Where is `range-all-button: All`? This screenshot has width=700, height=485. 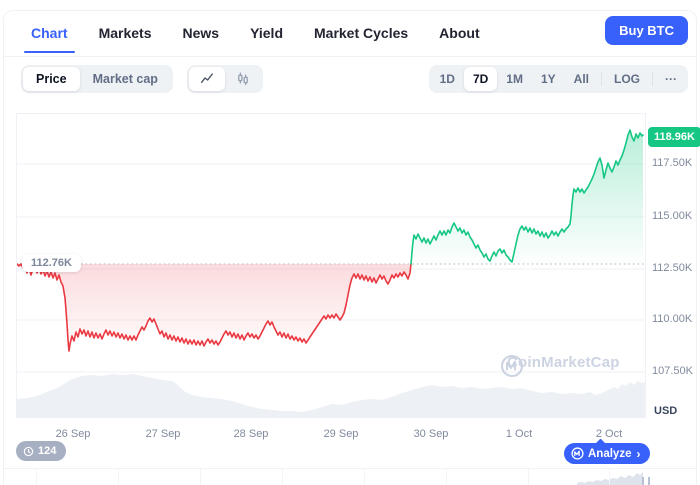 range-all-button: All is located at coordinates (581, 79).